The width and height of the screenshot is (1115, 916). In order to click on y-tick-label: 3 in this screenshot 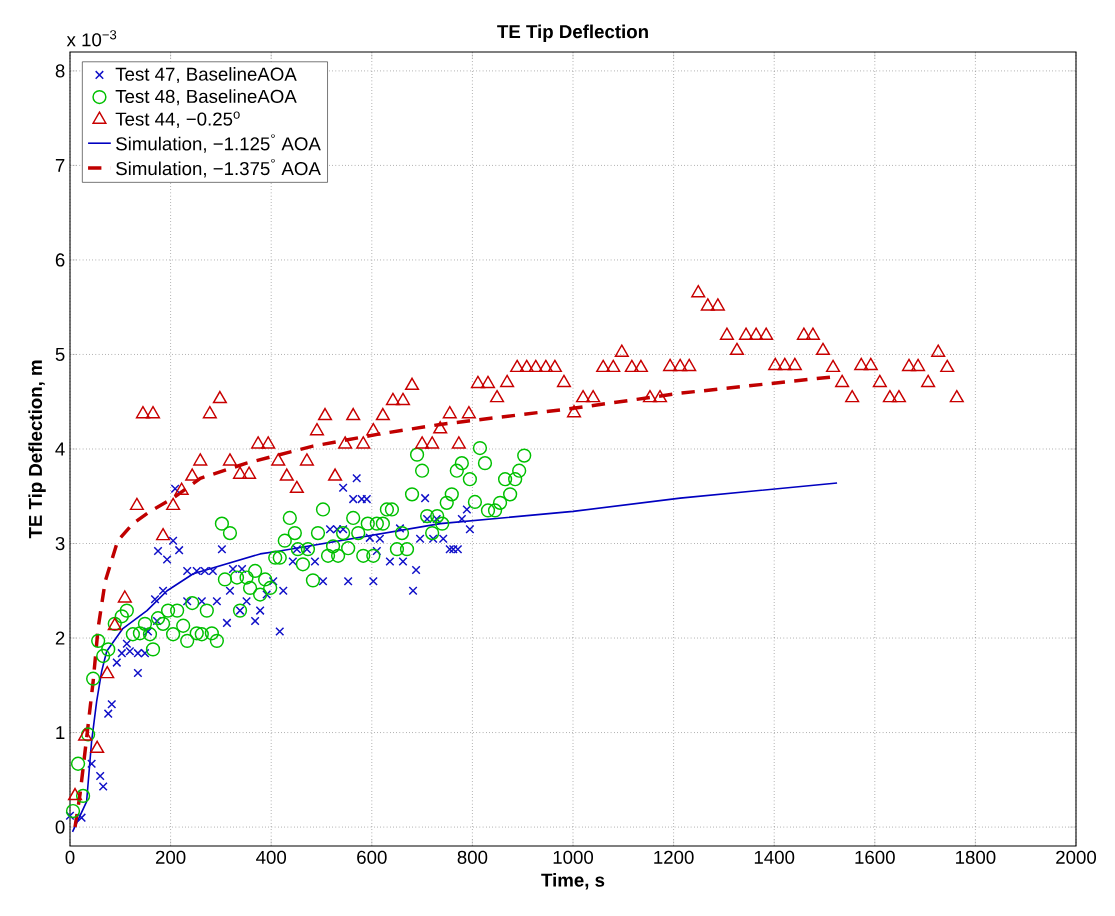, I will do `click(60, 543)`.